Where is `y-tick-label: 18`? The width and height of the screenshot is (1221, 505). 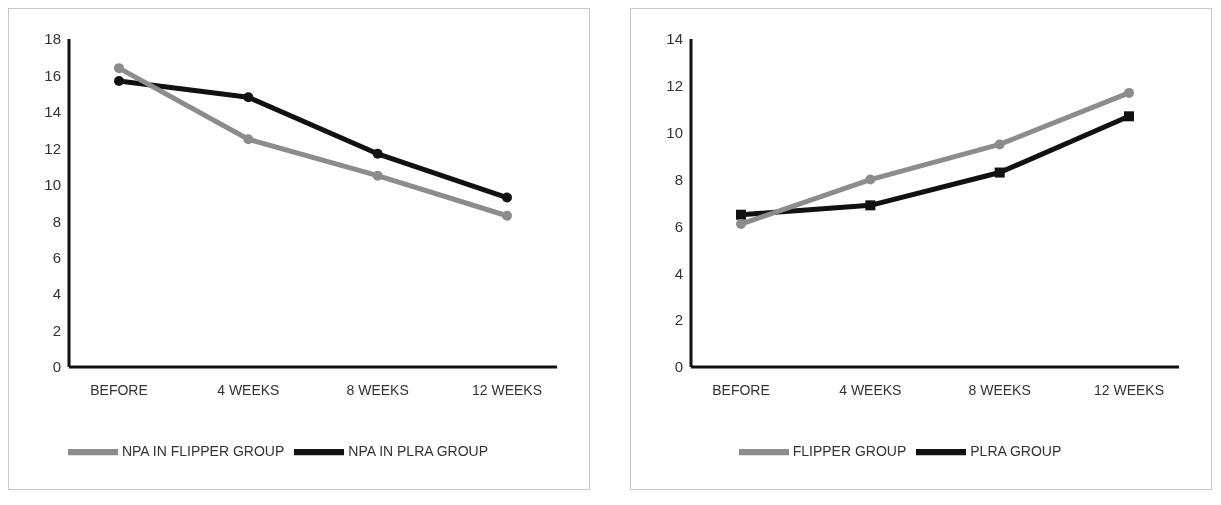 y-tick-label: 18 is located at coordinates (52, 39).